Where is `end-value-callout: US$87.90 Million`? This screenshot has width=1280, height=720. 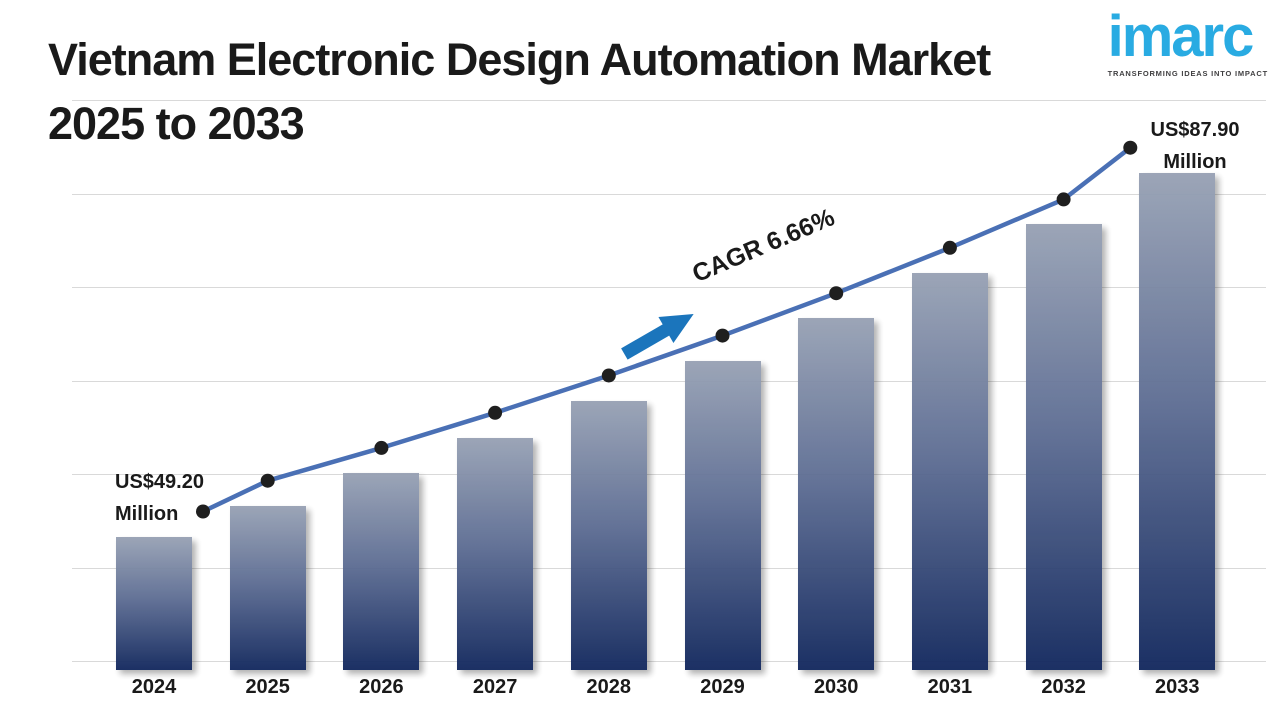
end-value-callout: US$87.90 Million is located at coordinates (1195, 146).